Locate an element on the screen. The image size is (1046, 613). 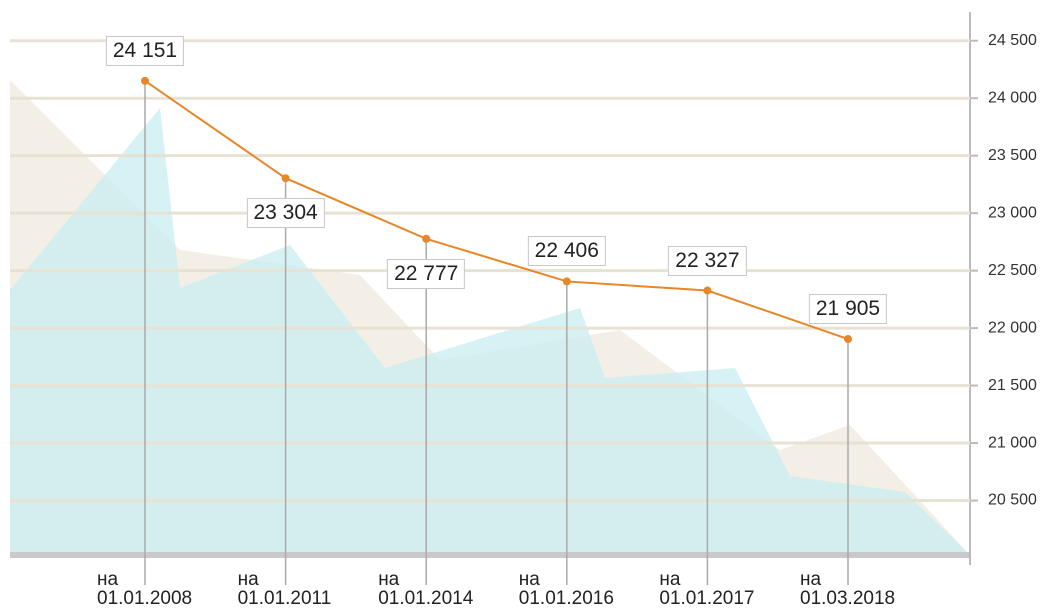
value-label: 22 327 is located at coordinates (707, 260).